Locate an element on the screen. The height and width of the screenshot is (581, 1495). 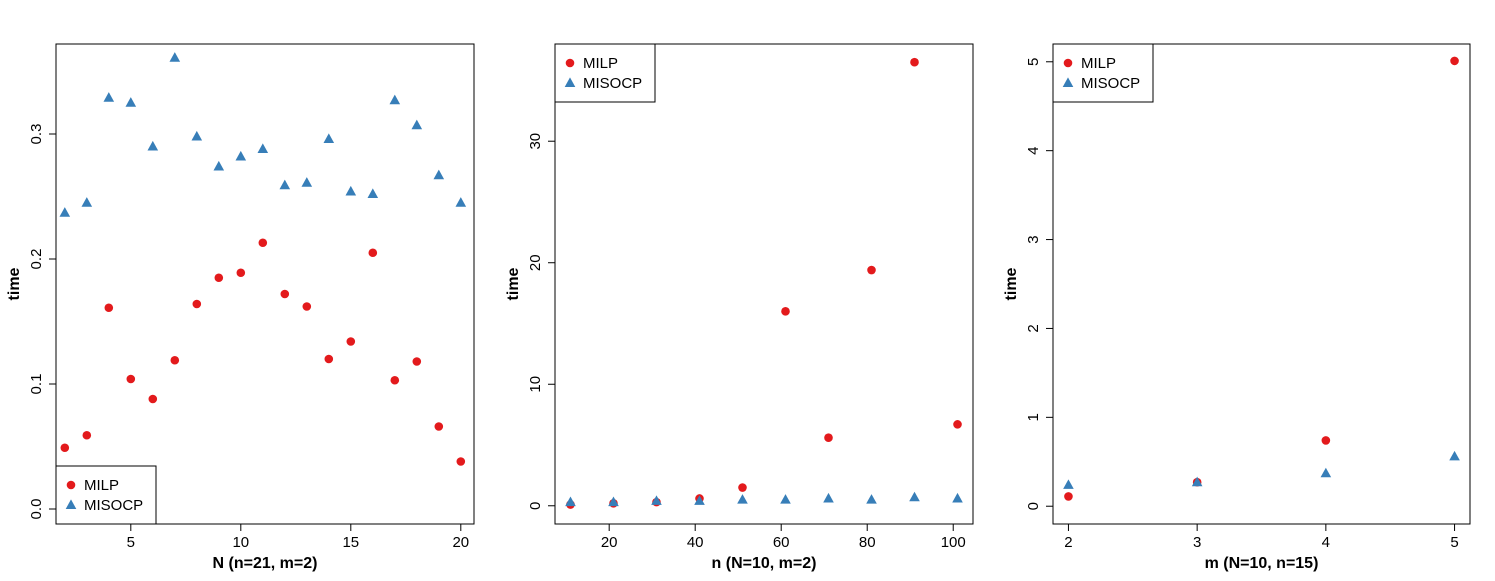
x-tick-label: 2 is located at coordinates (1068, 542).